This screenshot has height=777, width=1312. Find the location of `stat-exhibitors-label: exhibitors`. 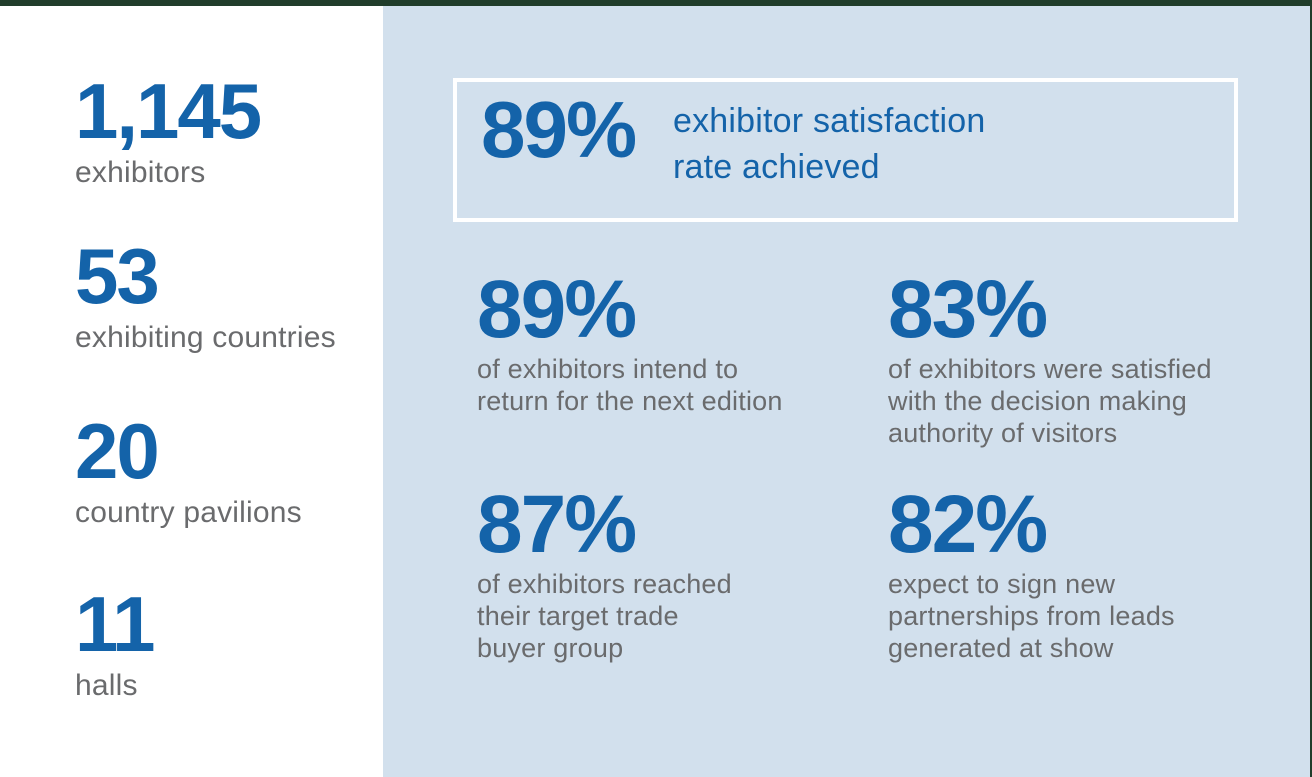

stat-exhibitors-label: exhibitors is located at coordinates (140, 172).